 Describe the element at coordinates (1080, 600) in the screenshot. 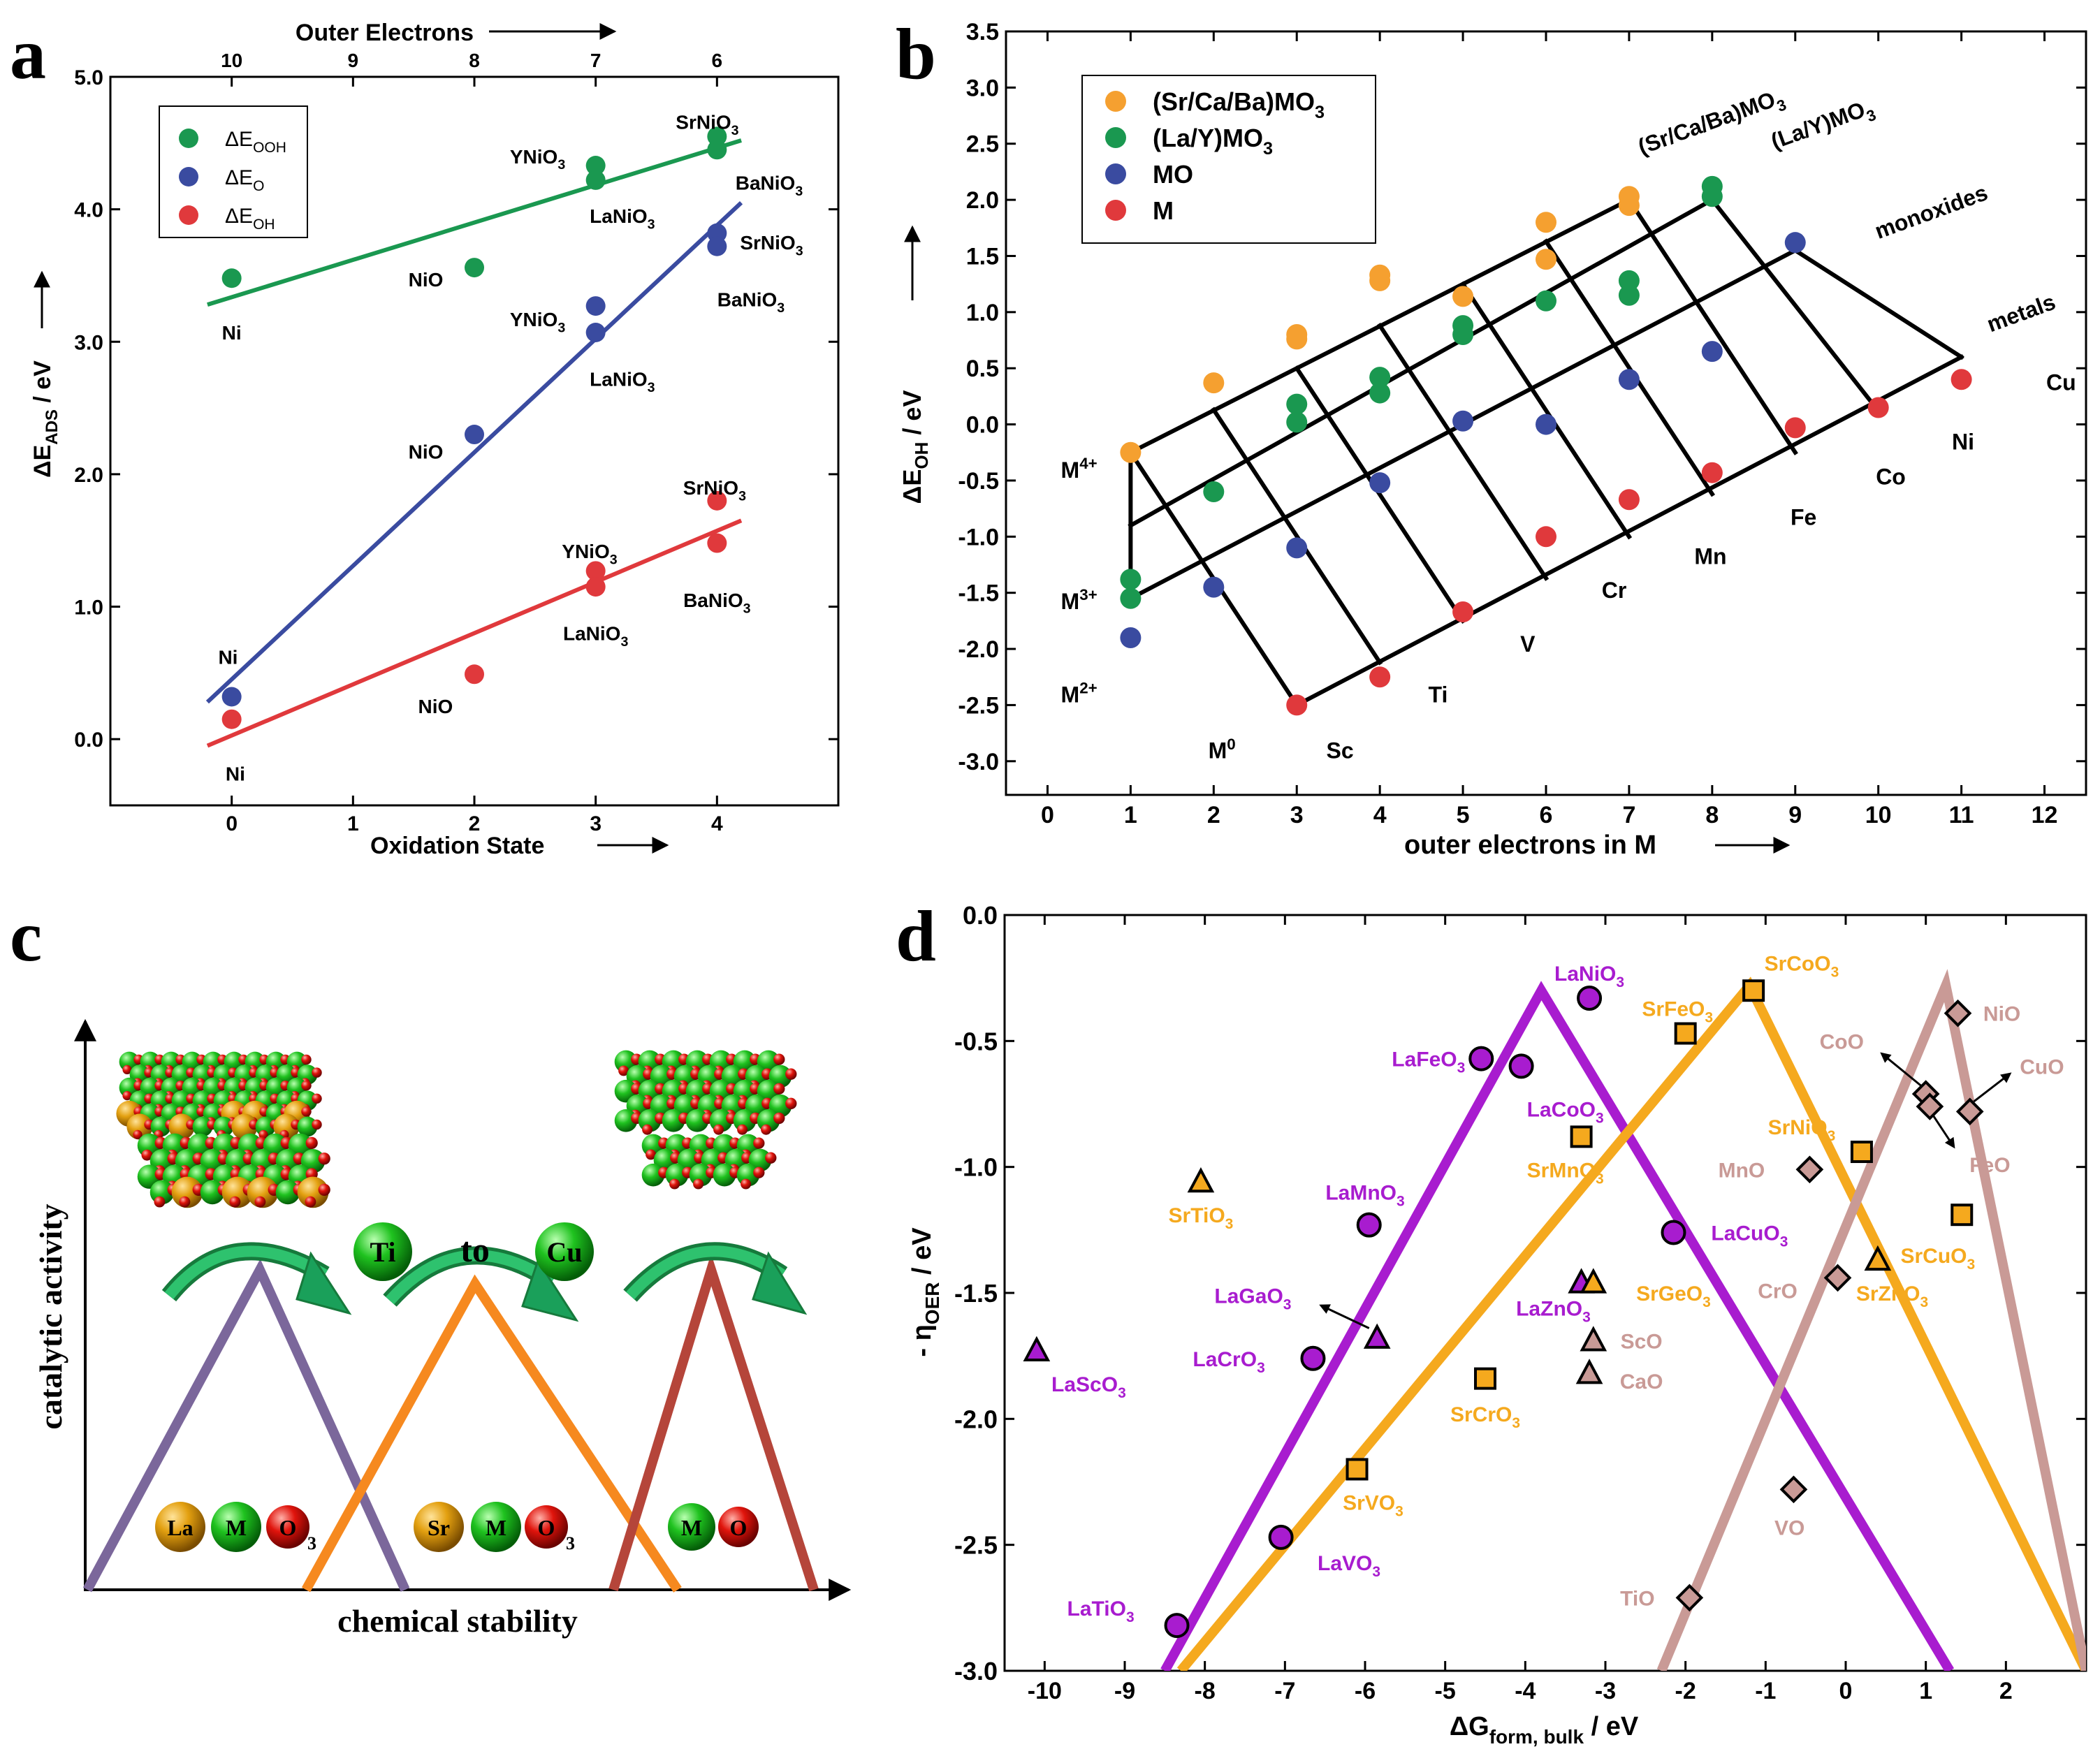

I see `grid-label: M3+` at that location.